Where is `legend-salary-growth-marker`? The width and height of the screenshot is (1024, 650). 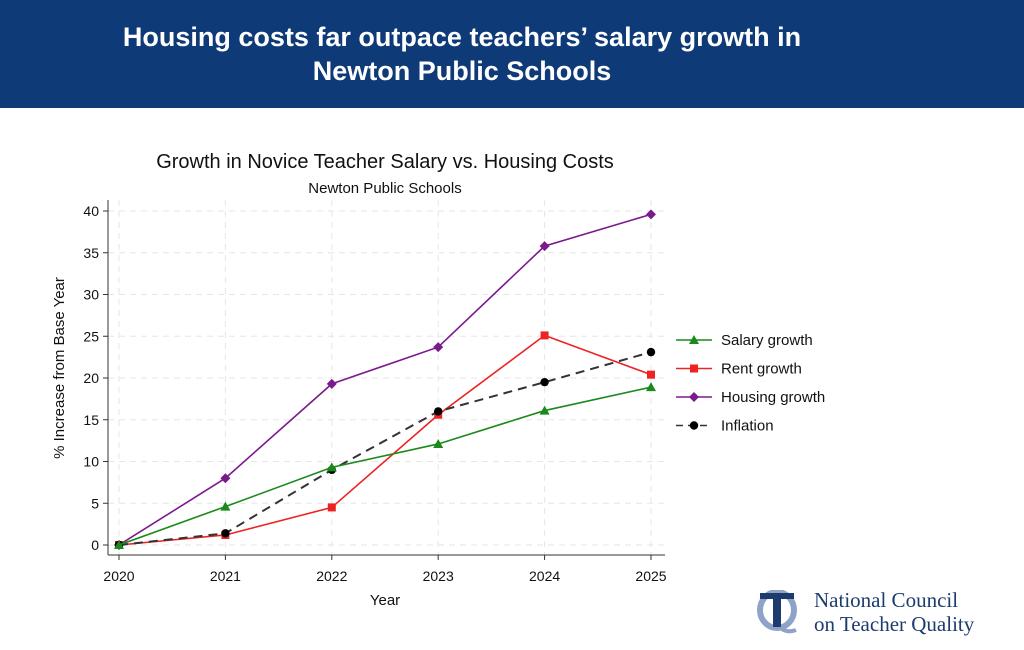 legend-salary-growth-marker is located at coordinates (694, 339).